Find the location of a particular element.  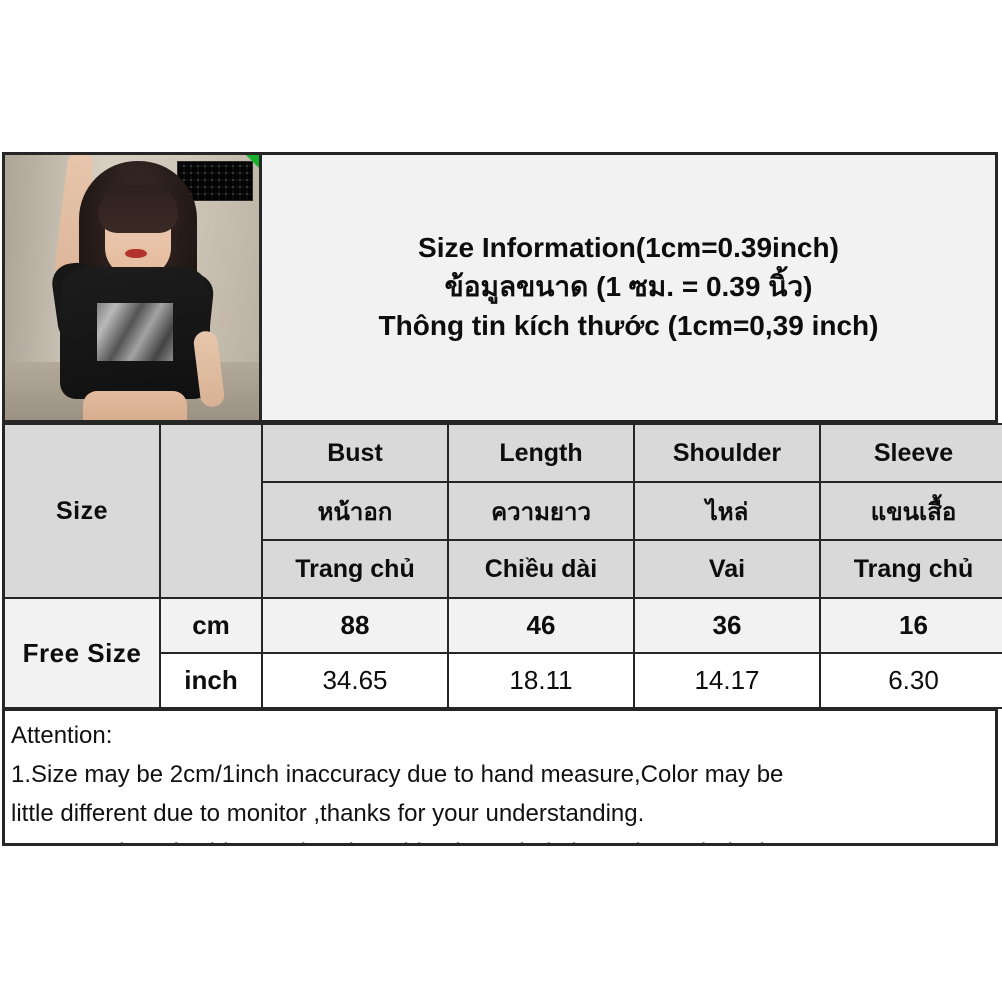

value-length-cm: 46 is located at coordinates (541, 625).